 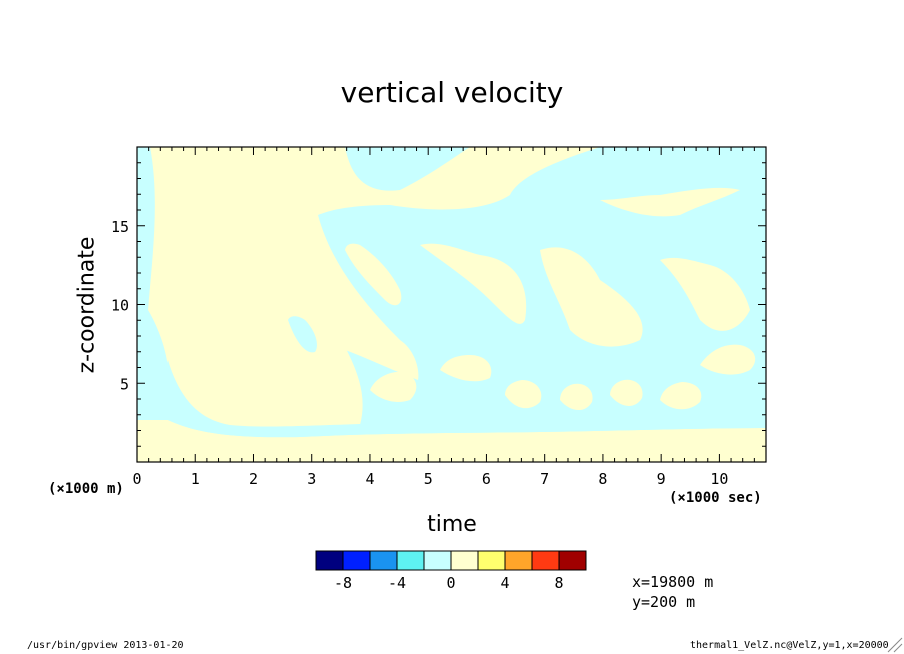 I want to click on y-tick-label: 5, so click(x=124, y=384).